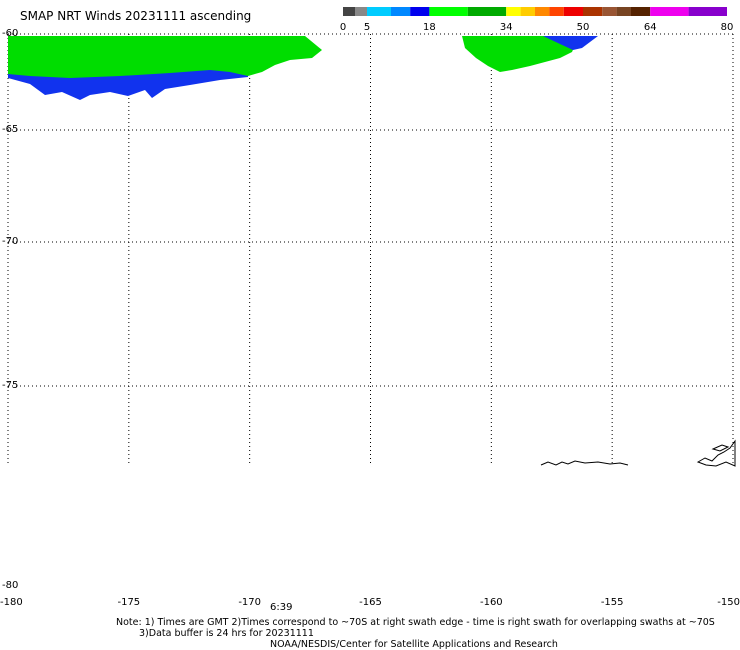 The height and width of the screenshot is (650, 740). What do you see at coordinates (249, 602) in the screenshot?
I see `lon-label: -170` at bounding box center [249, 602].